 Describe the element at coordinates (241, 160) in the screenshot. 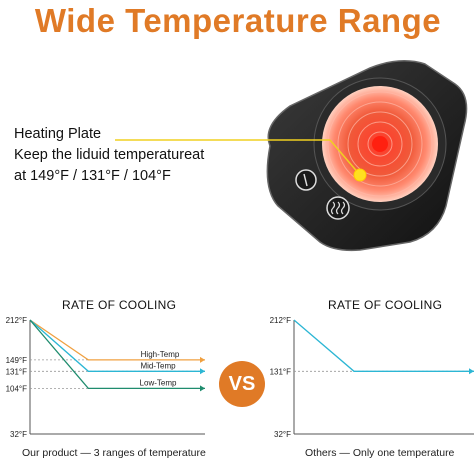

I see `callout-line` at that location.